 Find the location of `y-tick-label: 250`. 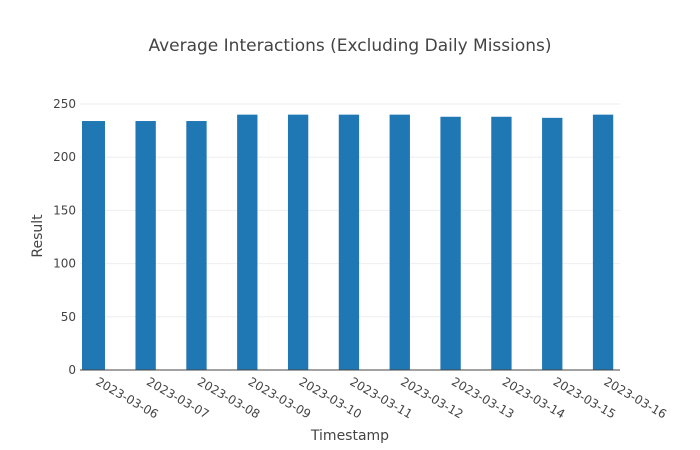

y-tick-label: 250 is located at coordinates (64, 104).